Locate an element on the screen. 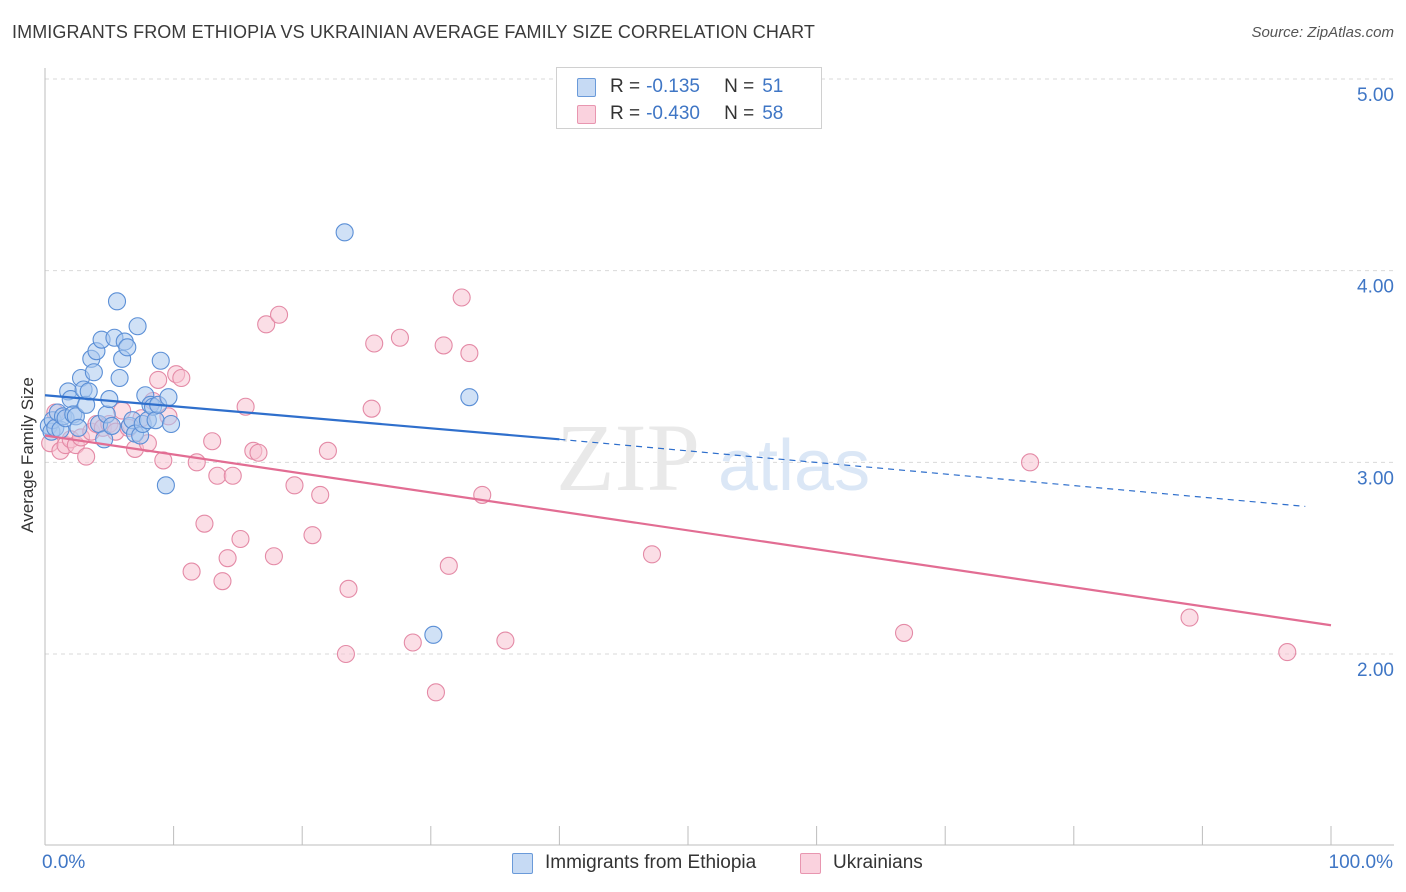  legend-n-value: 58 is located at coordinates (773, 113).